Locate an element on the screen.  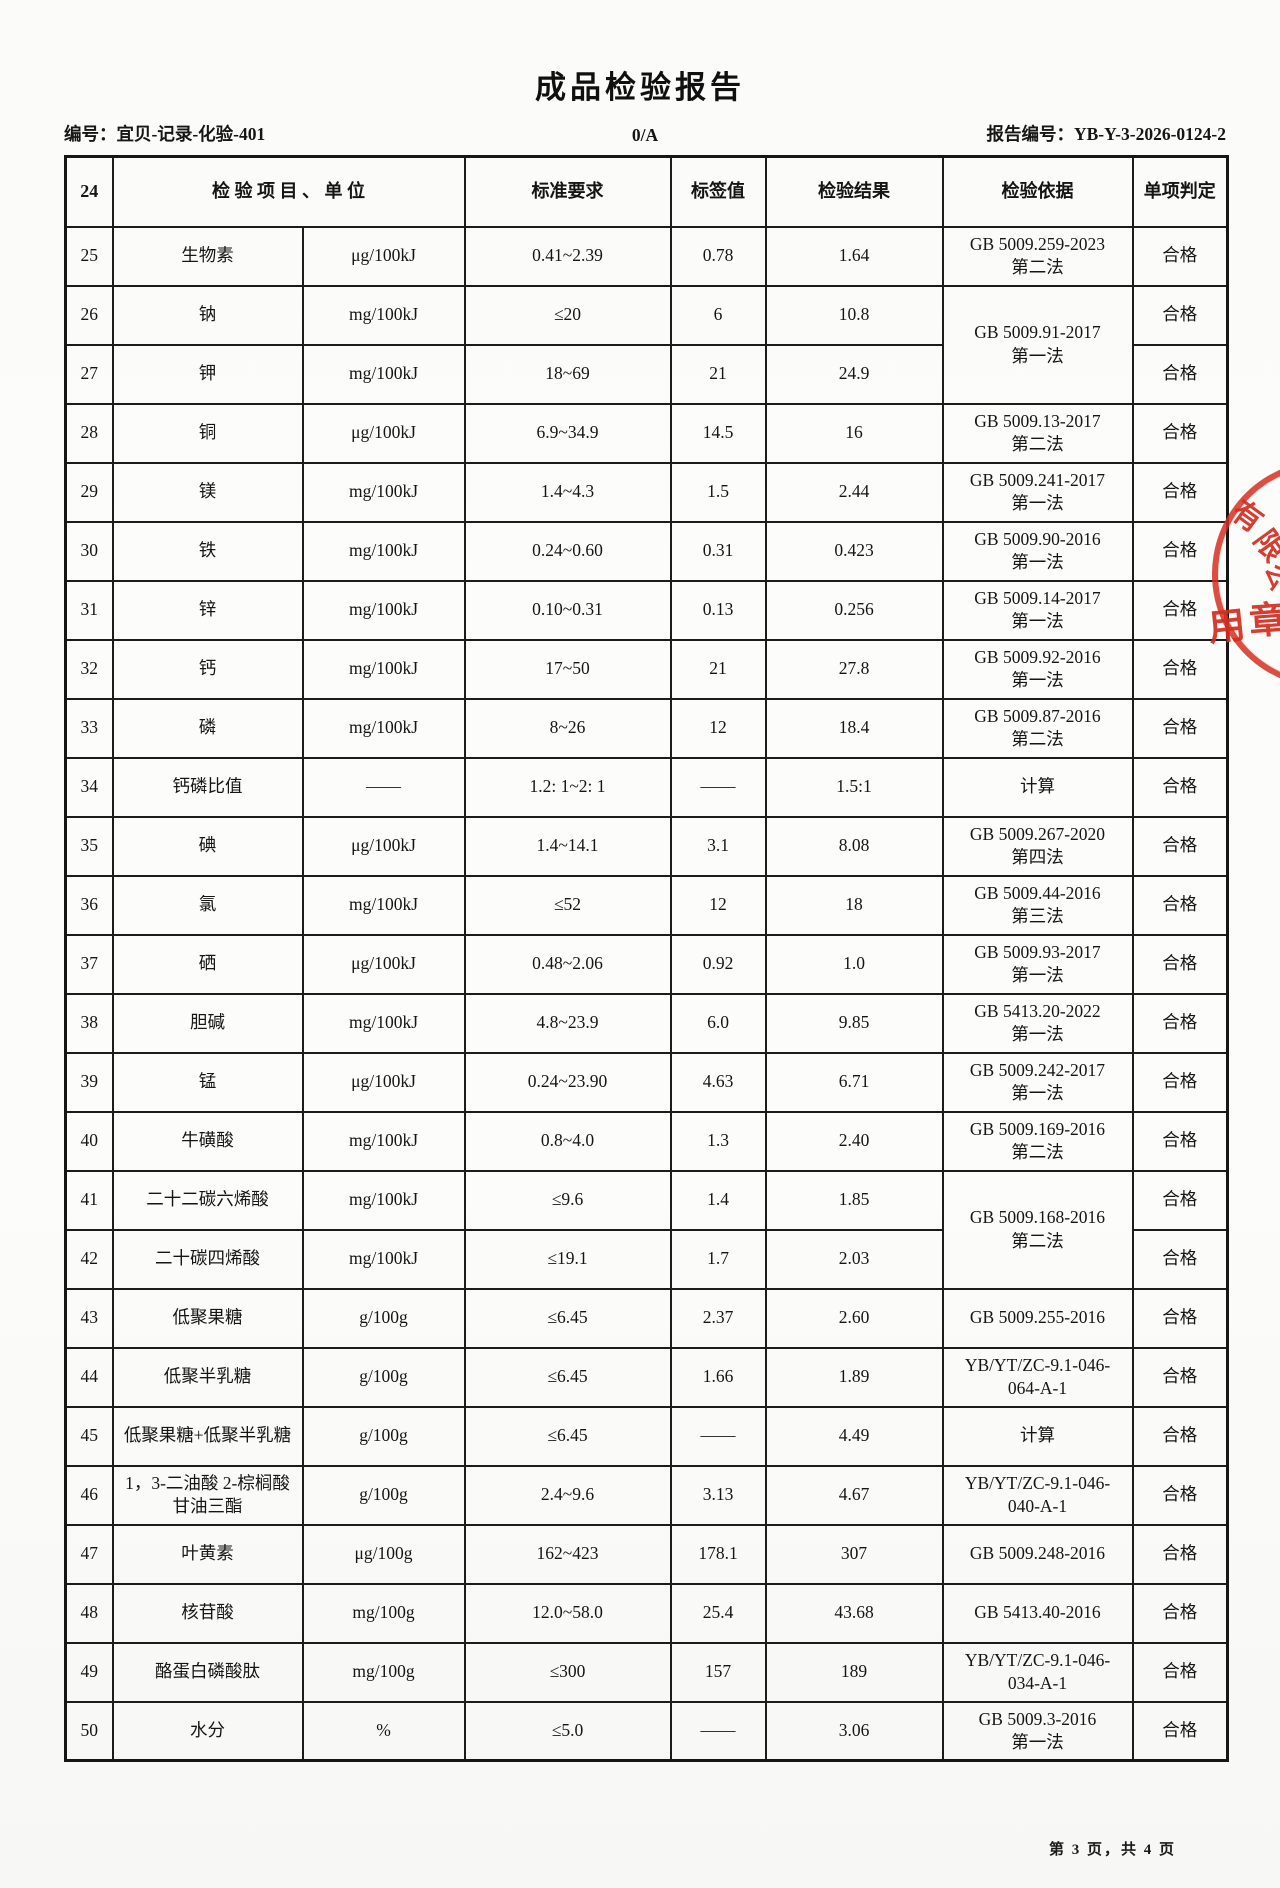
cell-label-value: 21 is located at coordinates (718, 669).